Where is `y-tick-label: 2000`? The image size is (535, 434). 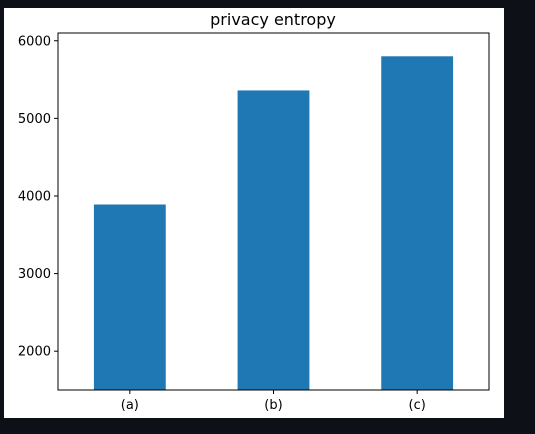 y-tick-label: 2000 is located at coordinates (34, 352).